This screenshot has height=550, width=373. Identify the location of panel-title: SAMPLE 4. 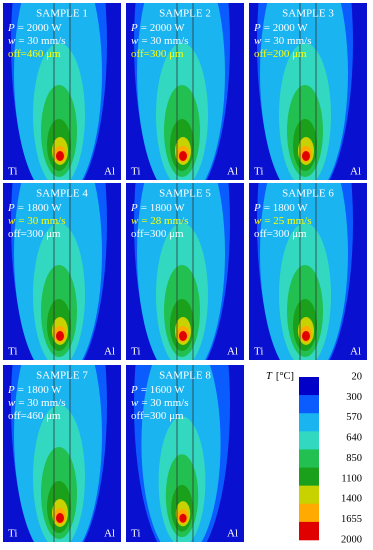
(62, 194).